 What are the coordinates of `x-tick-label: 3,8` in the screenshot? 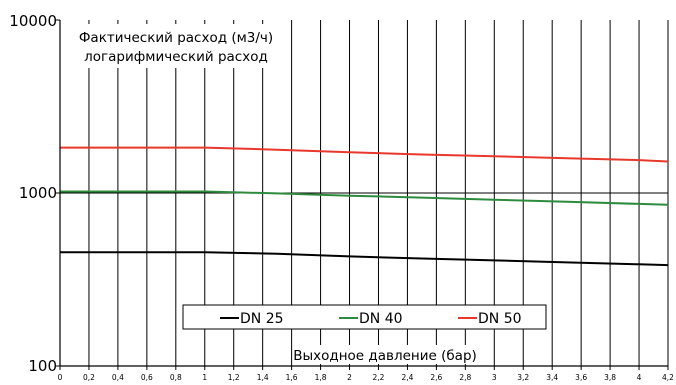 It's located at (610, 377).